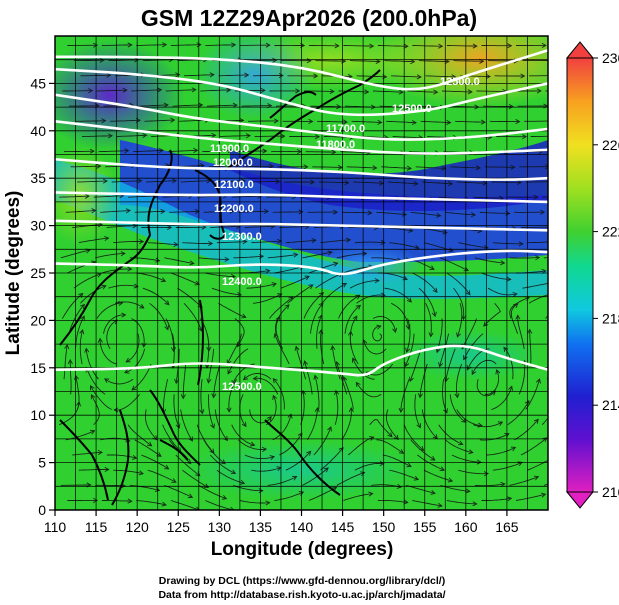  Describe the element at coordinates (255, 78) in the screenshot. I see `blue-north-patch` at that location.